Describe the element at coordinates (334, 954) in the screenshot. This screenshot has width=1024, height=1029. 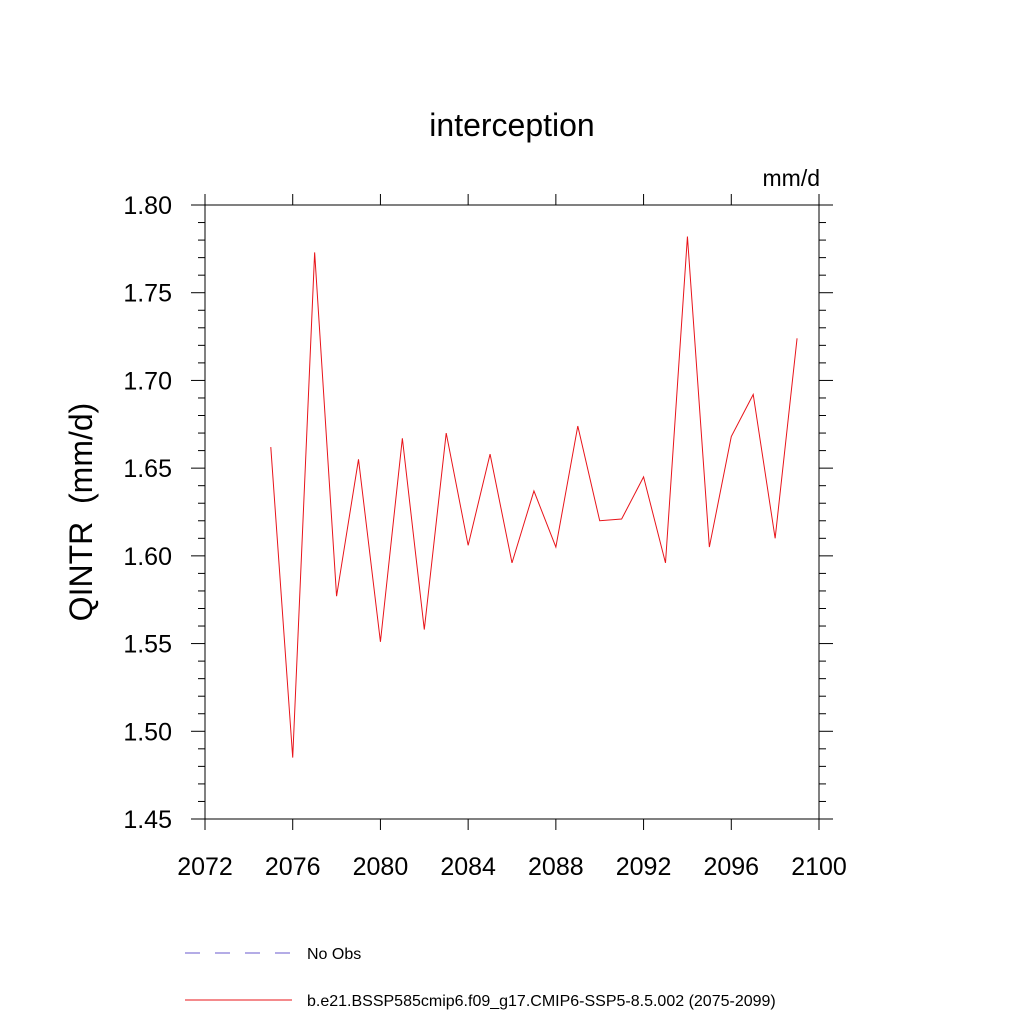
I see `legend-label-no-obs: No Obs` at that location.